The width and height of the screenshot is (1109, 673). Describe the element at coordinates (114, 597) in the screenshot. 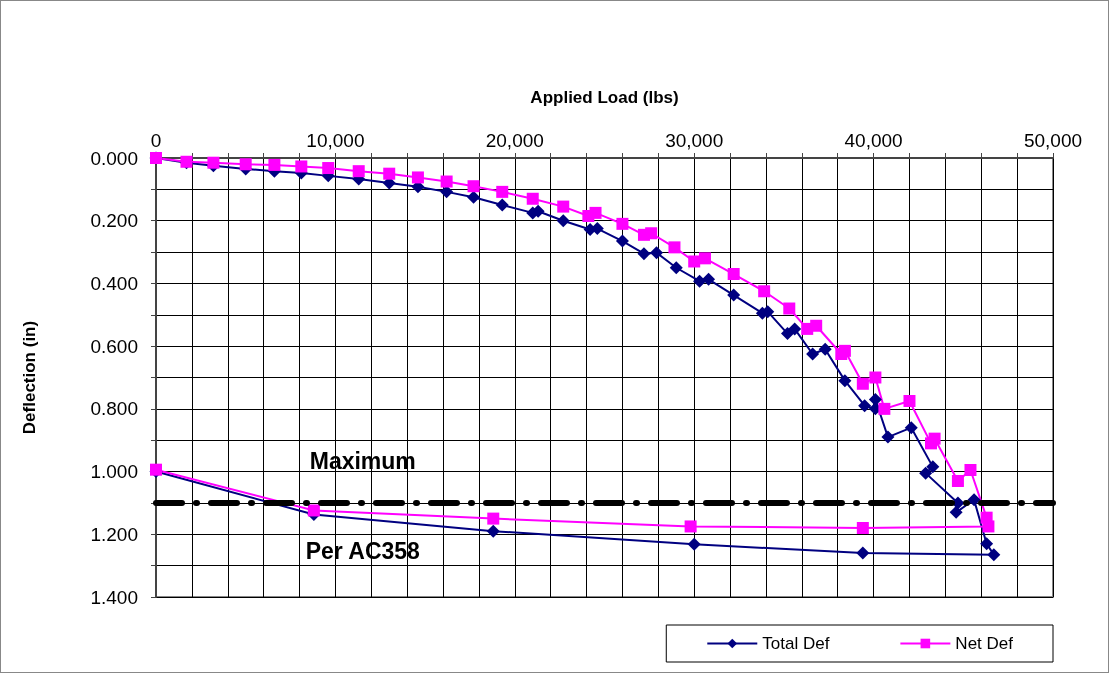

I see `y-tick-label: 1.400` at that location.